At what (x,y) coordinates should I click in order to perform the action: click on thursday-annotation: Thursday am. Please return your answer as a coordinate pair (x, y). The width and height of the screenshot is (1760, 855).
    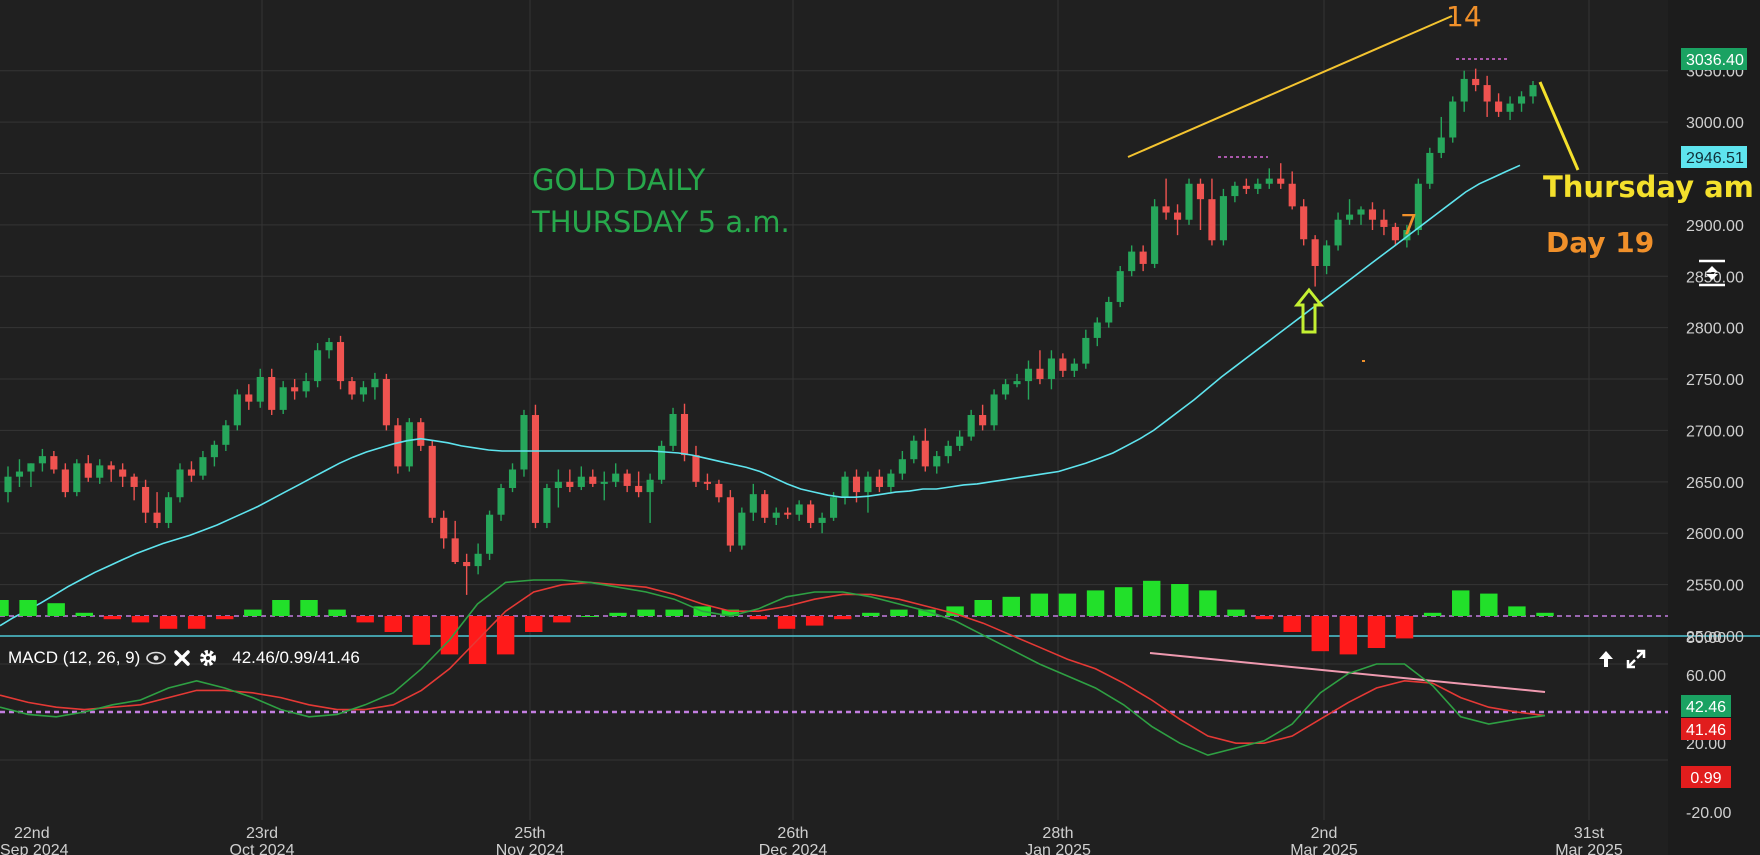
    Looking at the image, I should click on (1648, 187).